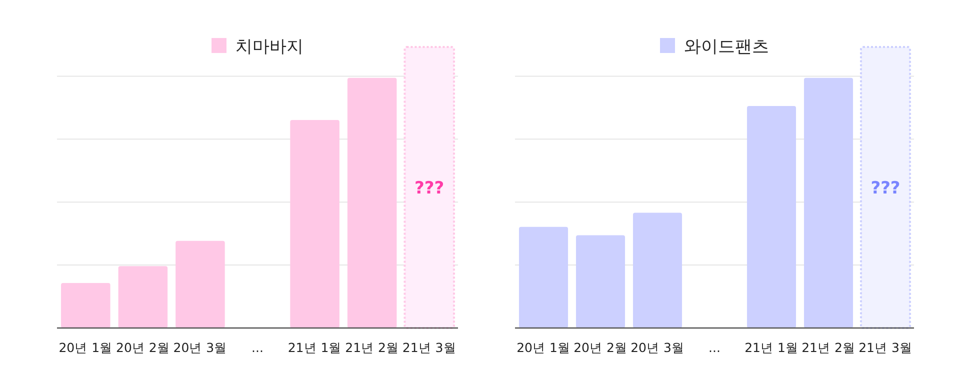  I want to click on legend-label: 와이드팬츠, so click(726, 47).